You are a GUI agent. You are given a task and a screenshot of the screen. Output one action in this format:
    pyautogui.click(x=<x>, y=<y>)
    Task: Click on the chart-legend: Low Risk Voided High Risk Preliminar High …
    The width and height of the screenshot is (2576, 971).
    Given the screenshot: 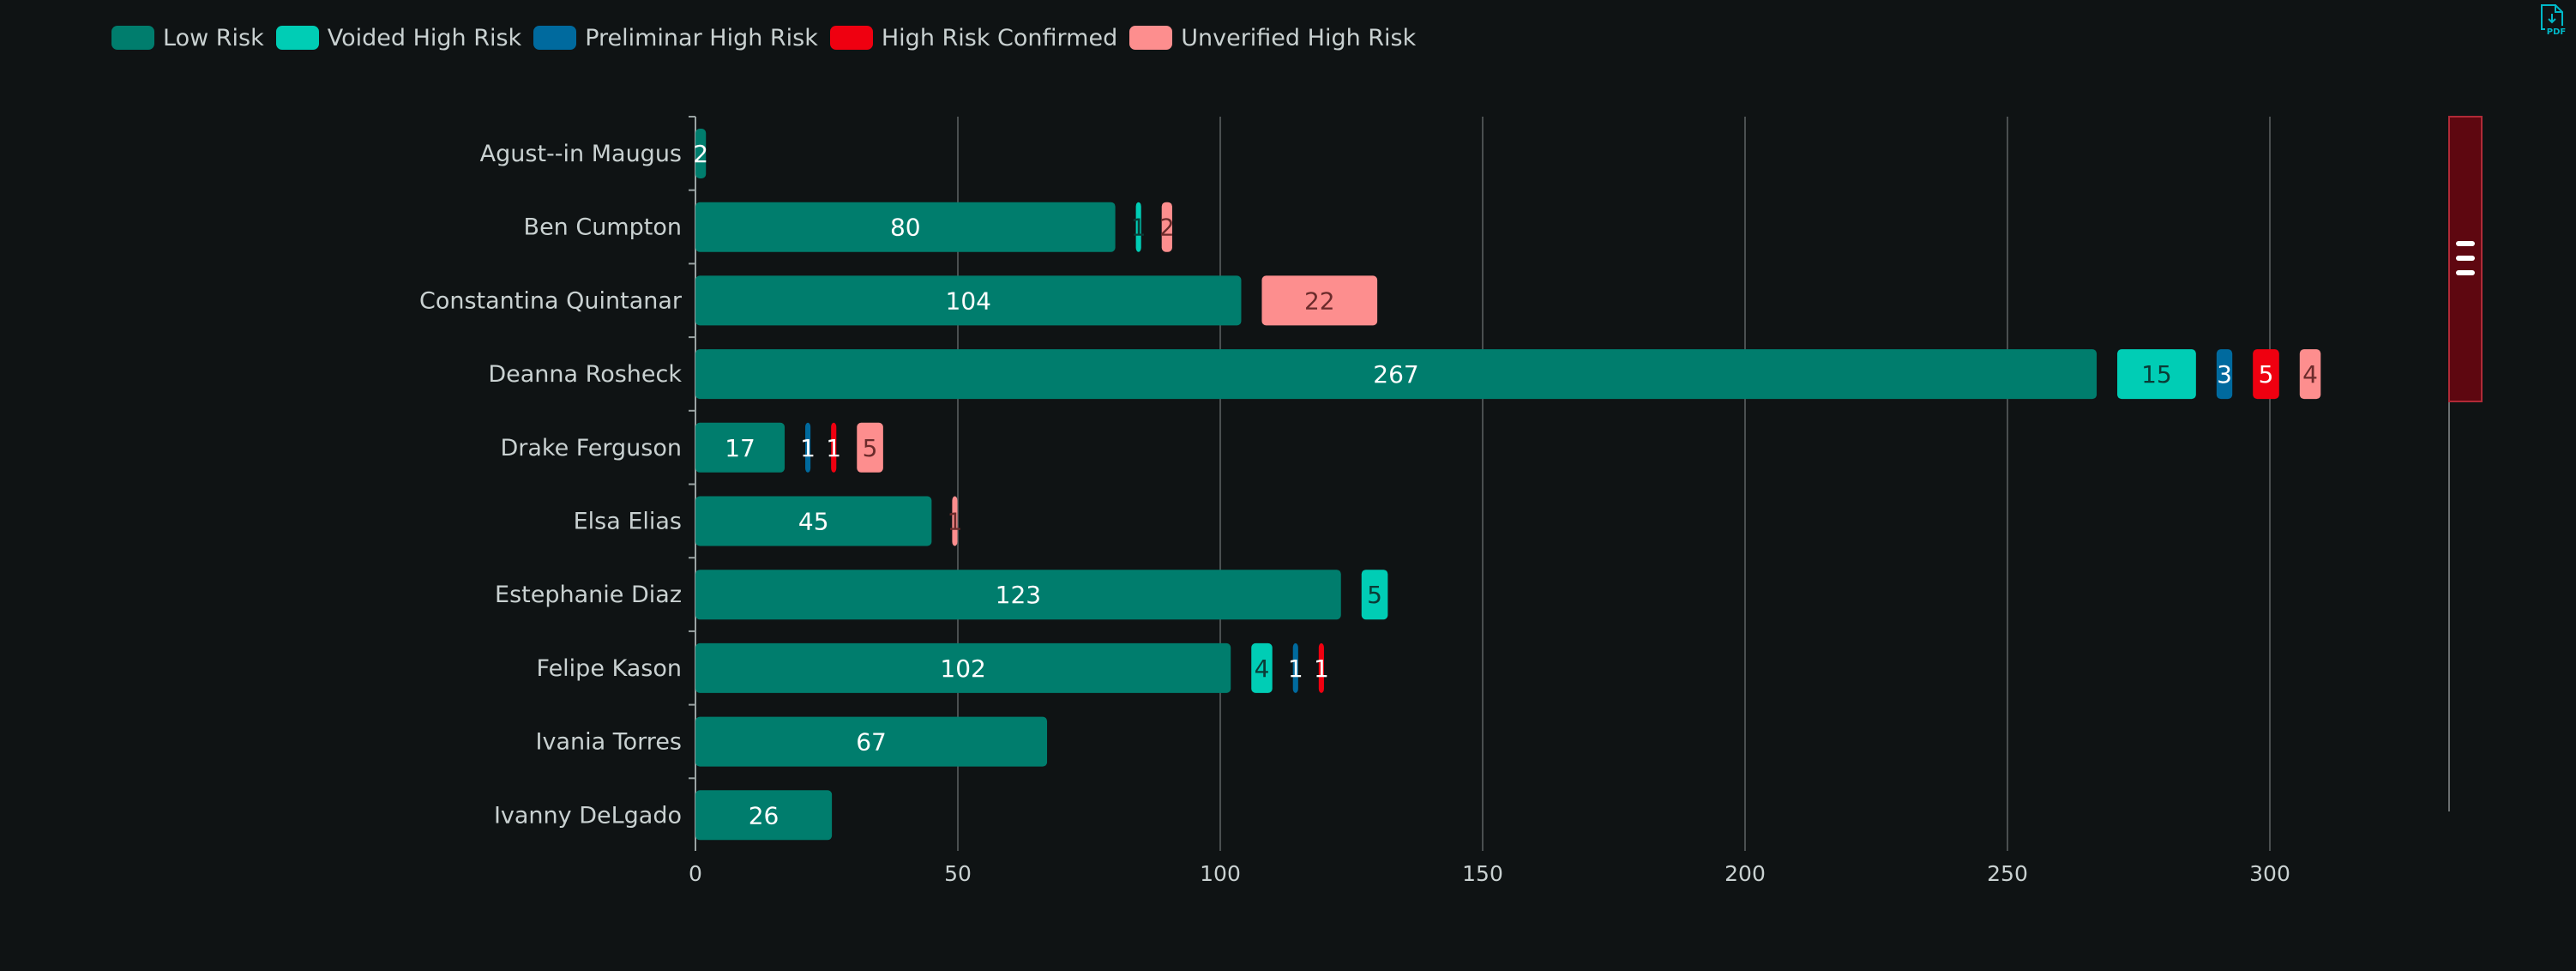 What is the action you would take?
    pyautogui.click(x=769, y=38)
    